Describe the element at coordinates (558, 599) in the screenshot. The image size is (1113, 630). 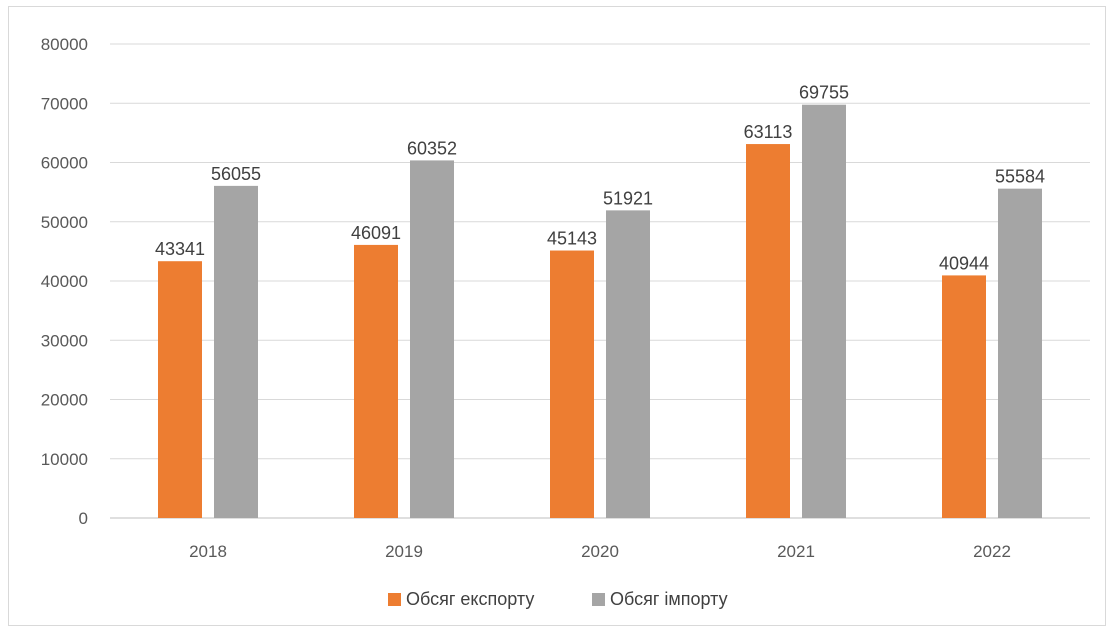
I see `legend: Обсяг експорту Обсяг імпорту` at that location.